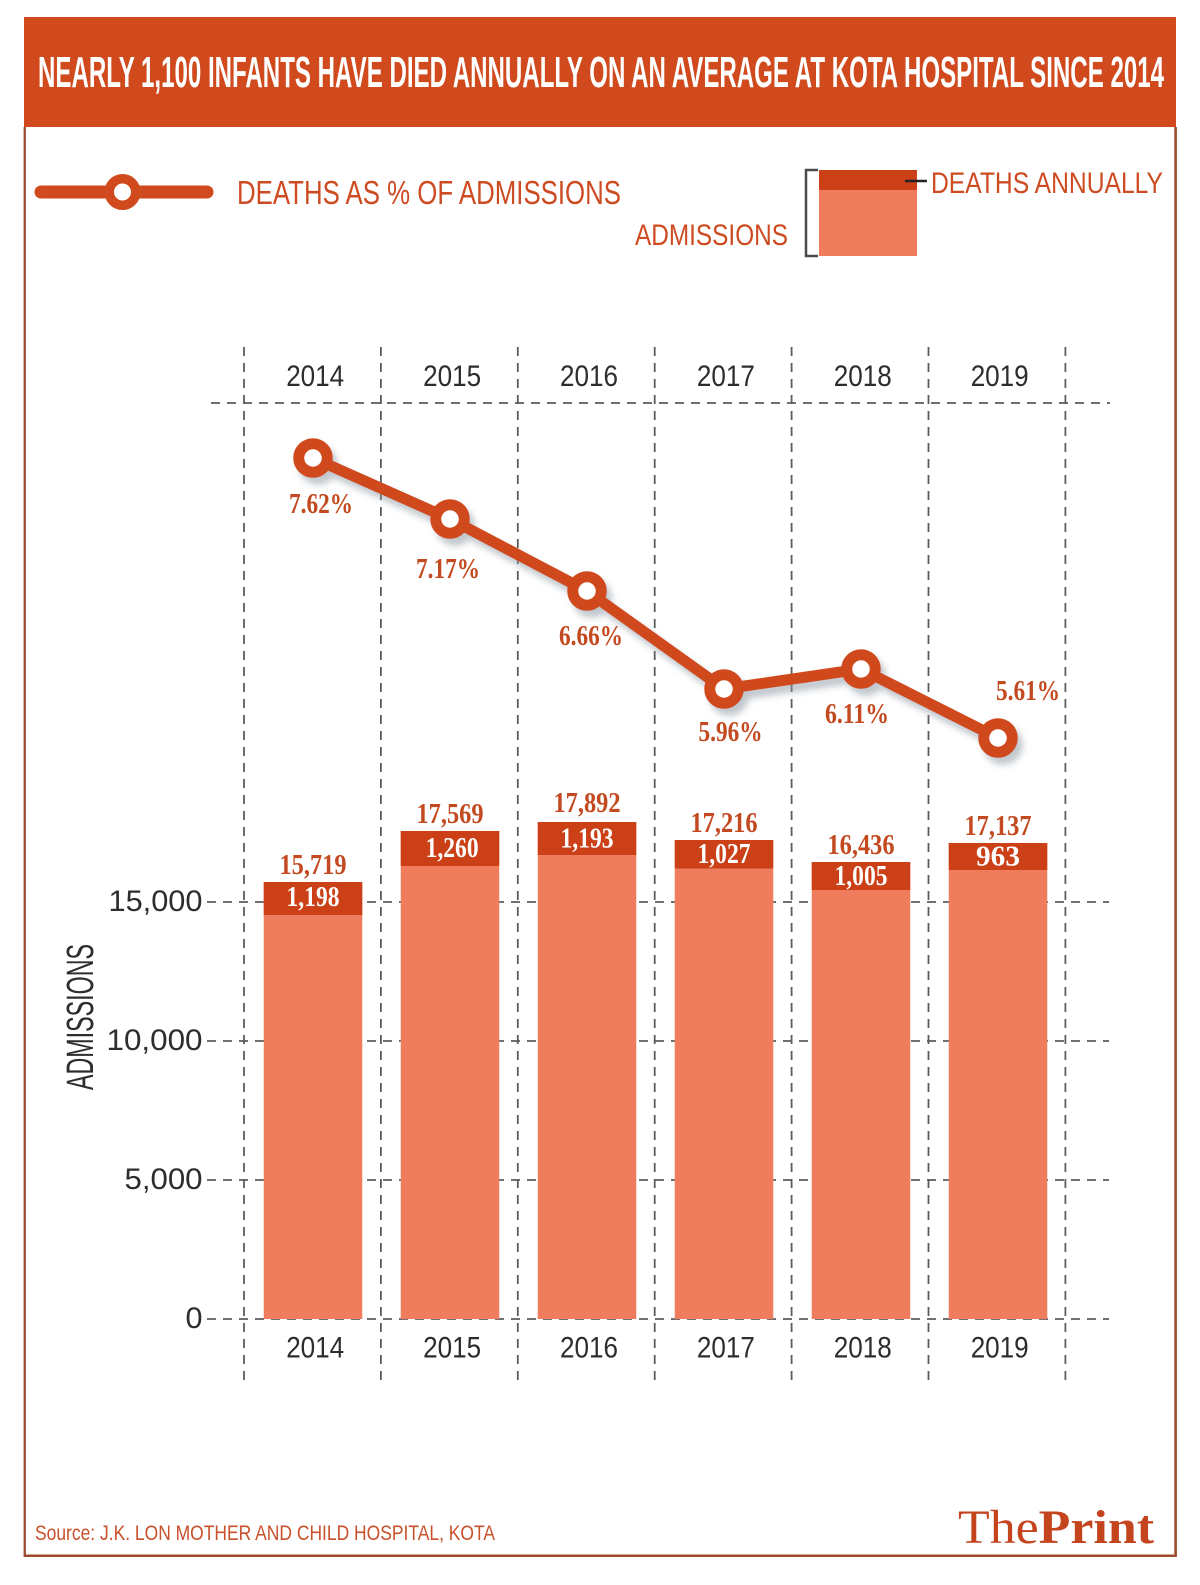  What do you see at coordinates (724, 854) in the screenshot?
I see `svg-text: 1,027` at bounding box center [724, 854].